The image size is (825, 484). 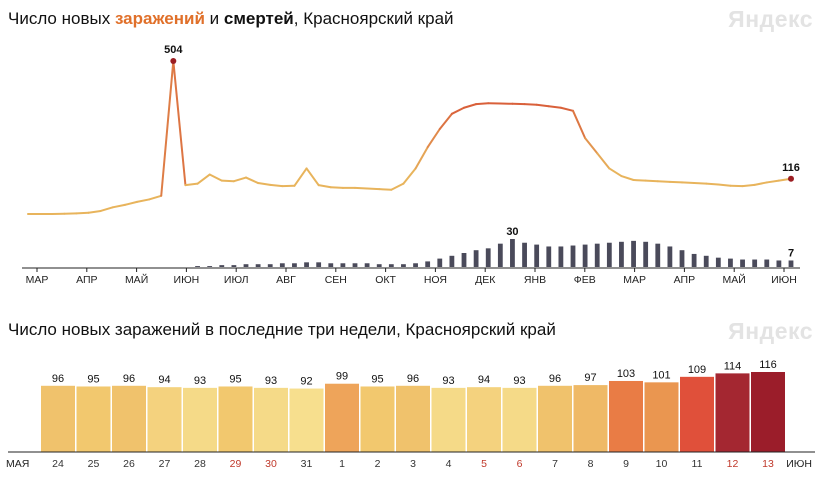 What do you see at coordinates (94, 464) in the screenshot?
I see `day-label: 25` at bounding box center [94, 464].